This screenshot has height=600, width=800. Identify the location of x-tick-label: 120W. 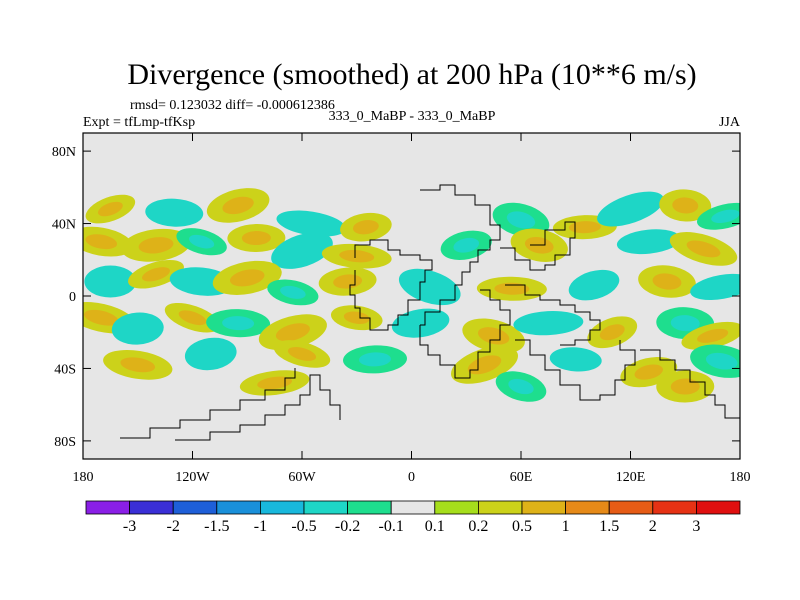
(192, 477).